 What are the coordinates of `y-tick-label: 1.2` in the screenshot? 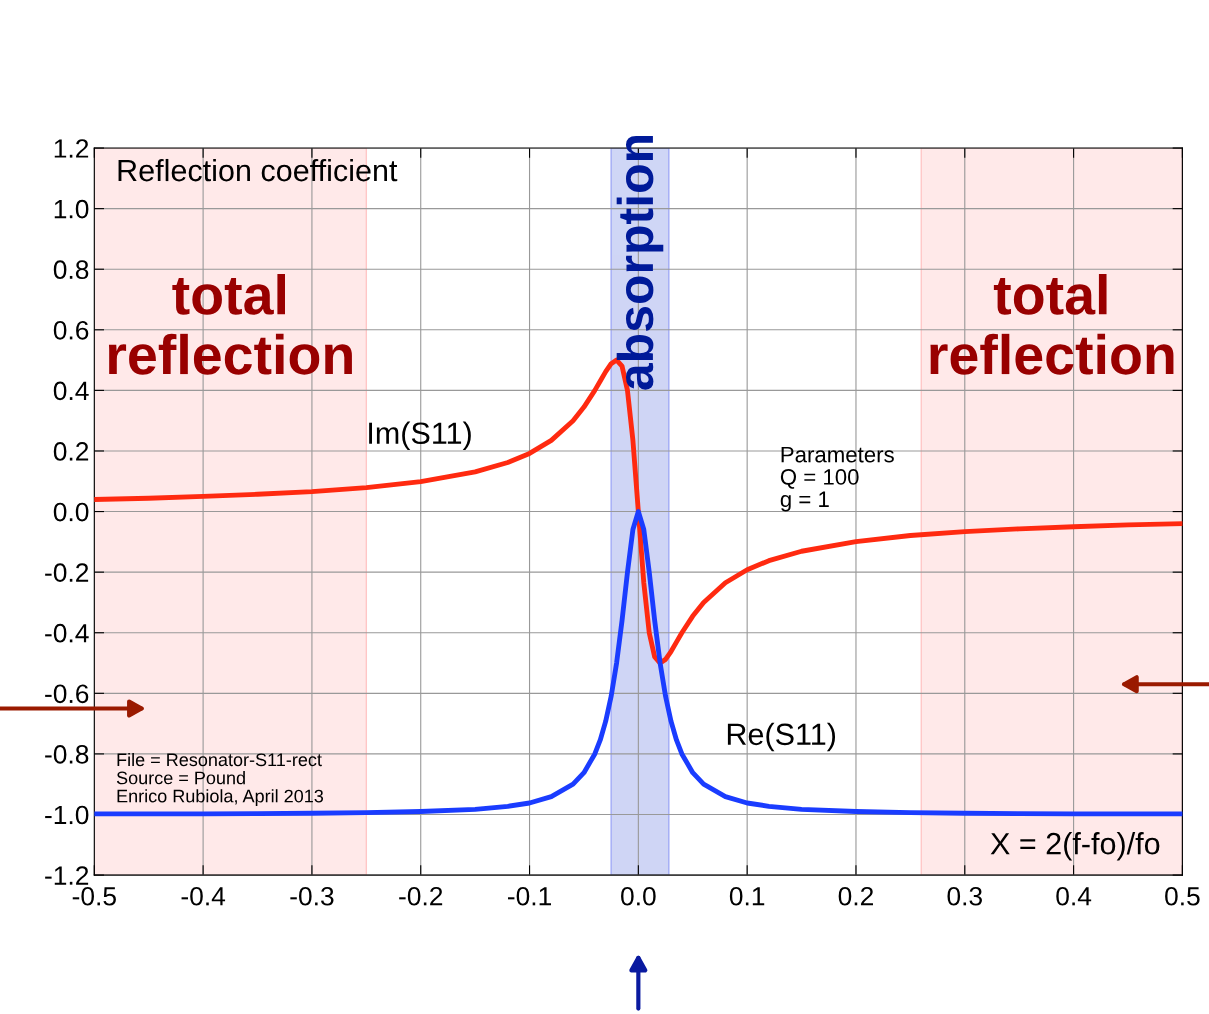 It's located at (71, 148).